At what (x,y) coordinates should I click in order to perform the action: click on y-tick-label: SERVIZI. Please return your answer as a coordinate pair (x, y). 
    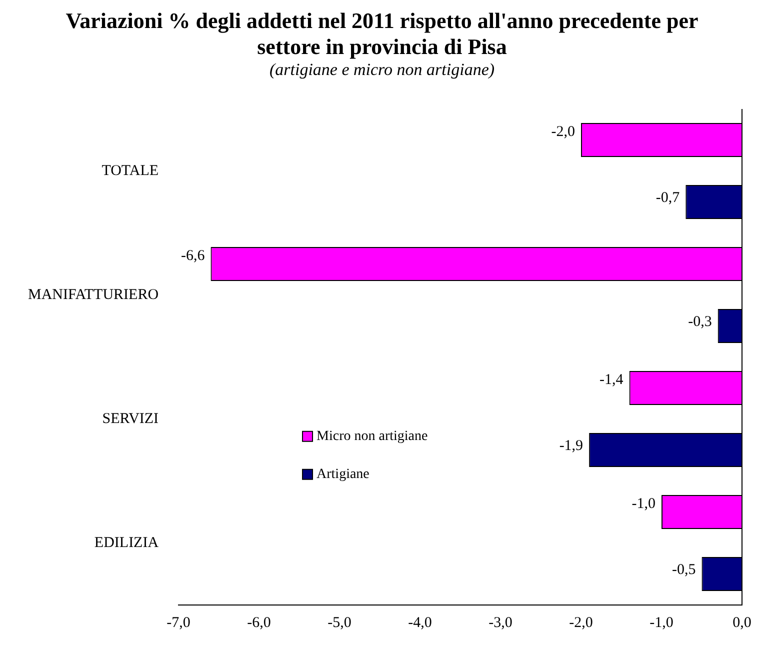
    Looking at the image, I should click on (130, 418).